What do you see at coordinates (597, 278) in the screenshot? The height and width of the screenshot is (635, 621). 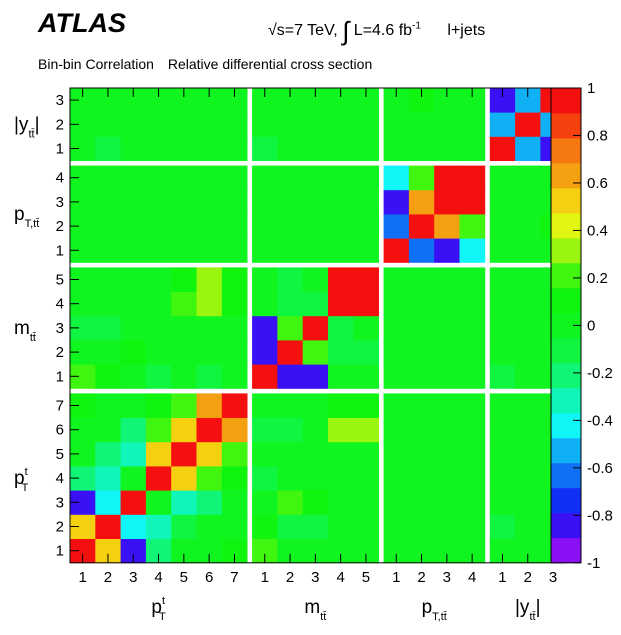 I see `colorbar-tick-label: 0.2` at bounding box center [597, 278].